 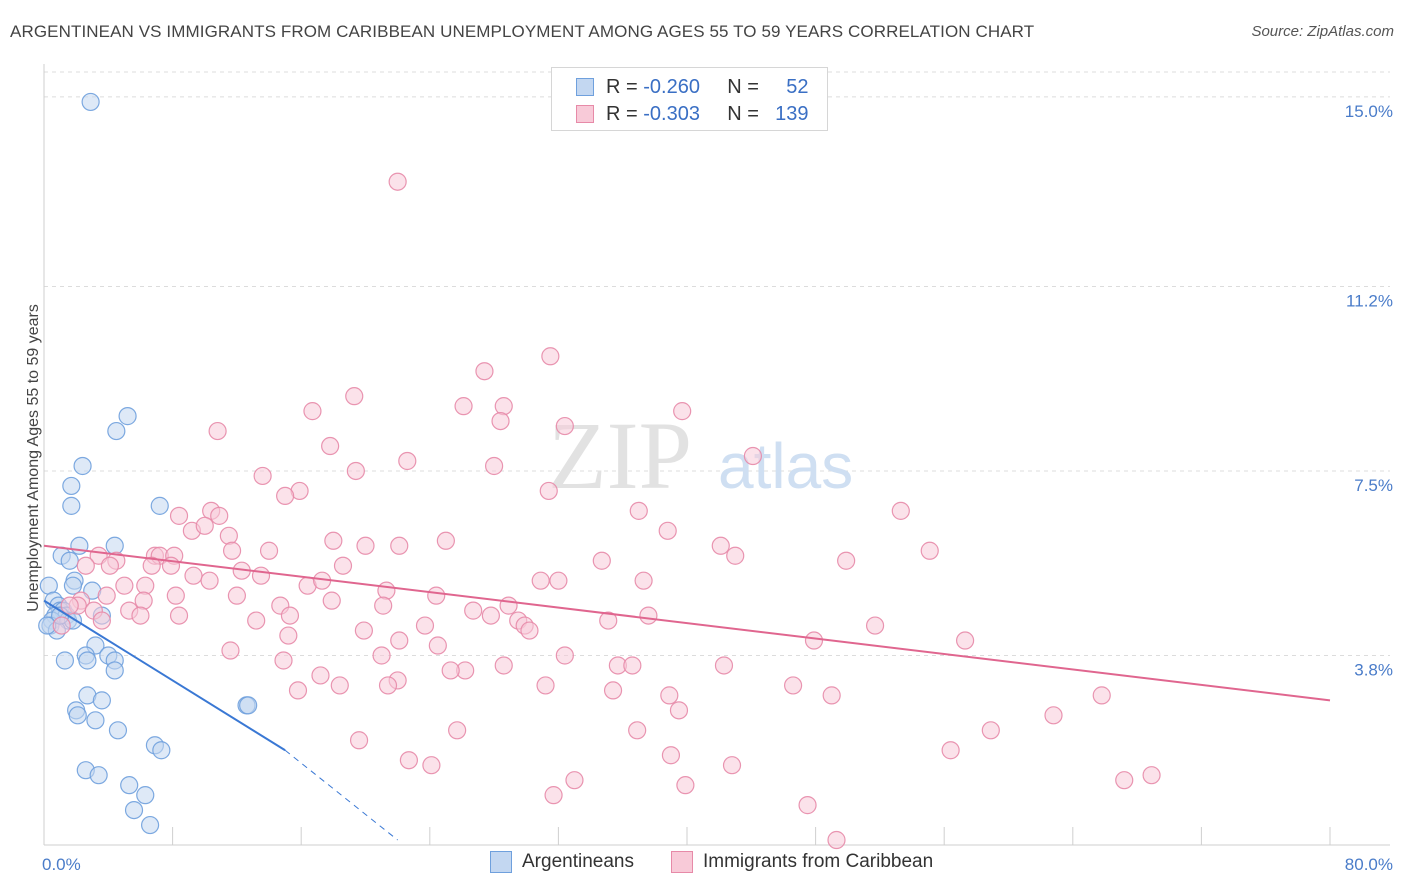 I want to click on legend-r-label: R =, so click(x=622, y=113).